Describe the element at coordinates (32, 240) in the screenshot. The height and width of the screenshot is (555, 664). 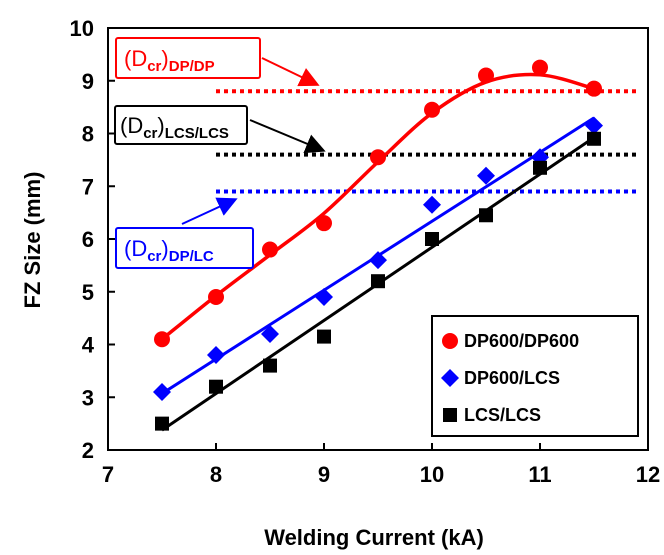
I see `y-axis-label: FZ Size (mm)` at that location.